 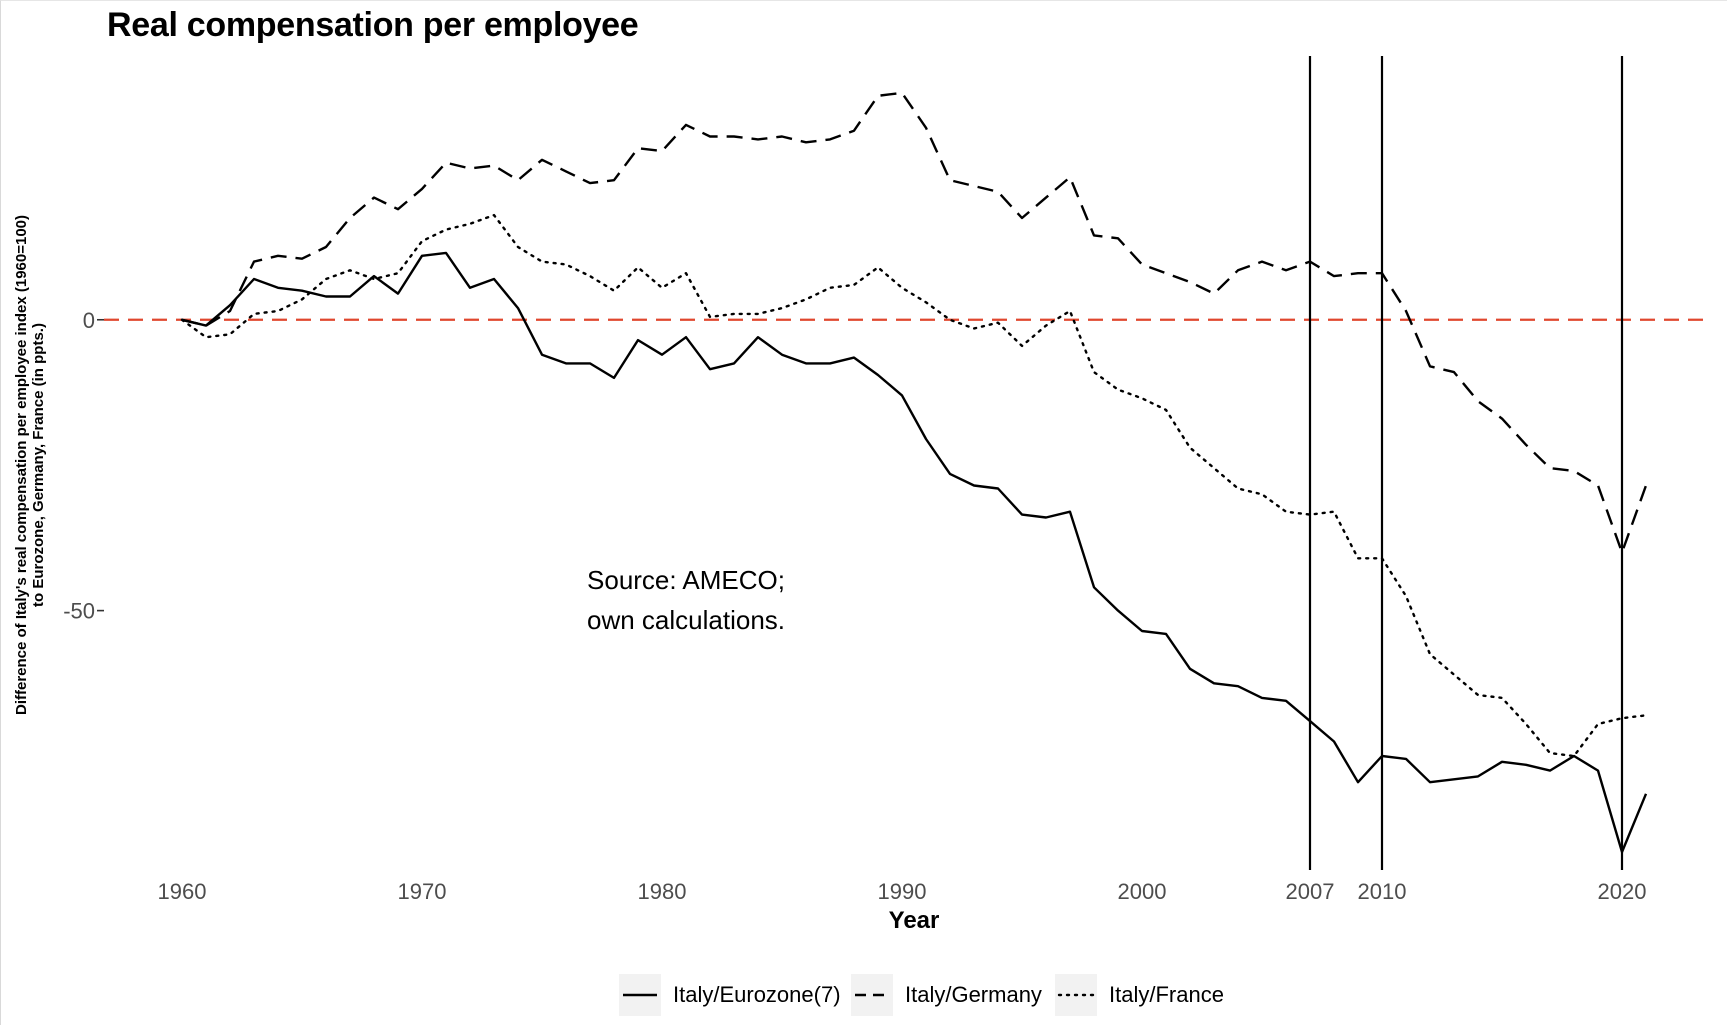 I want to click on legend-item: Italy/Germany, so click(x=946, y=995).